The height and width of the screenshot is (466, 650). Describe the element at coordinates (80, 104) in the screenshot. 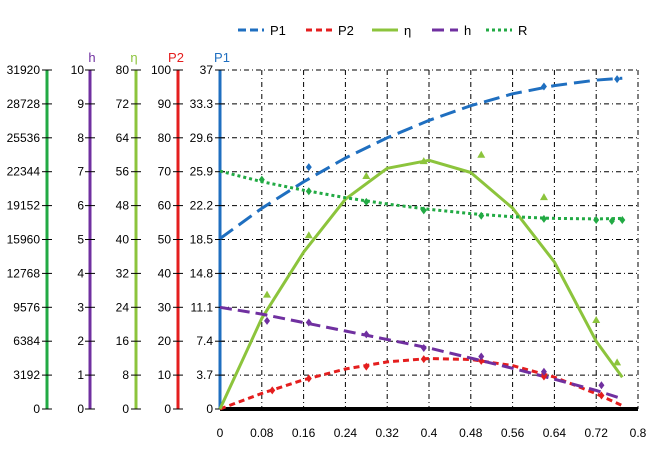

I see `y-tick-label-h: 9` at that location.